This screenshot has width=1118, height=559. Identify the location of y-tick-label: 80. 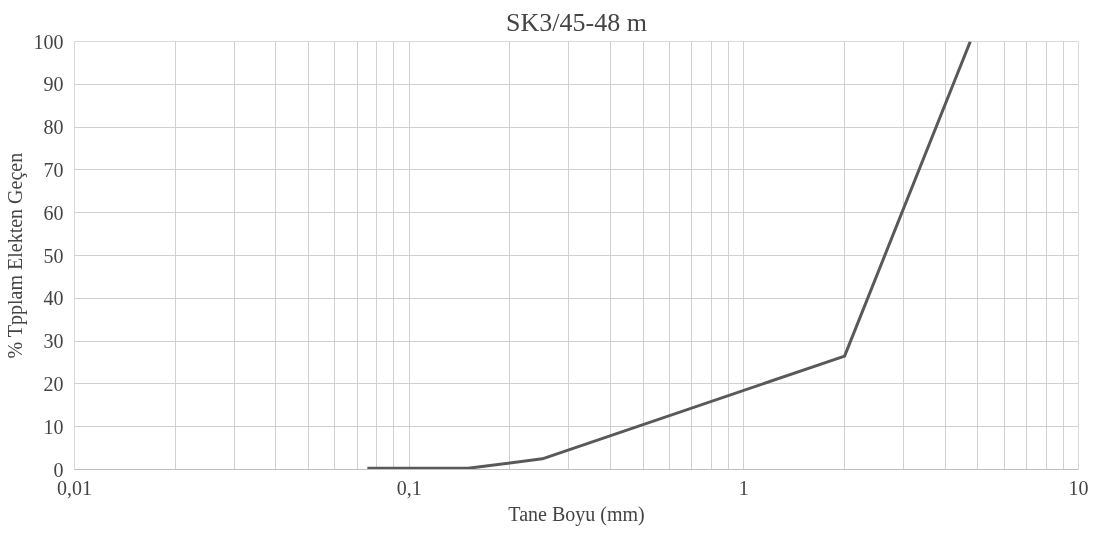
(53, 127).